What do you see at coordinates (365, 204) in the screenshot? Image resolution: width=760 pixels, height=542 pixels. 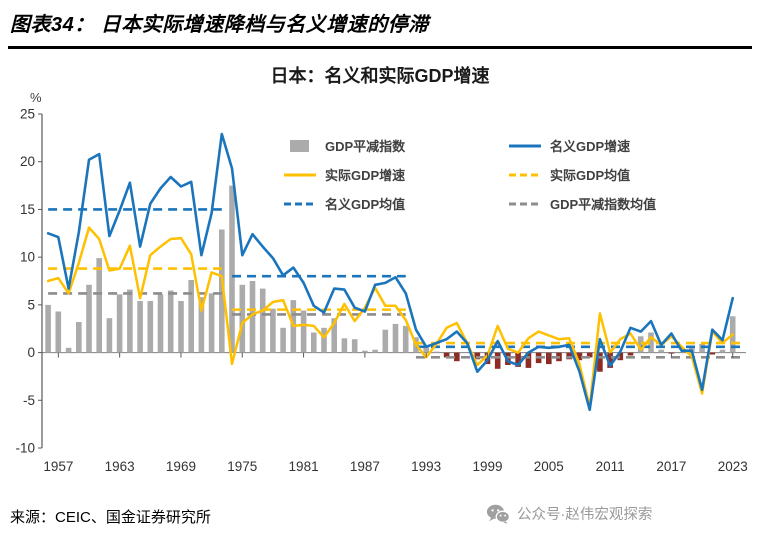 I see `legend-label: 名义GDP均值` at bounding box center [365, 204].